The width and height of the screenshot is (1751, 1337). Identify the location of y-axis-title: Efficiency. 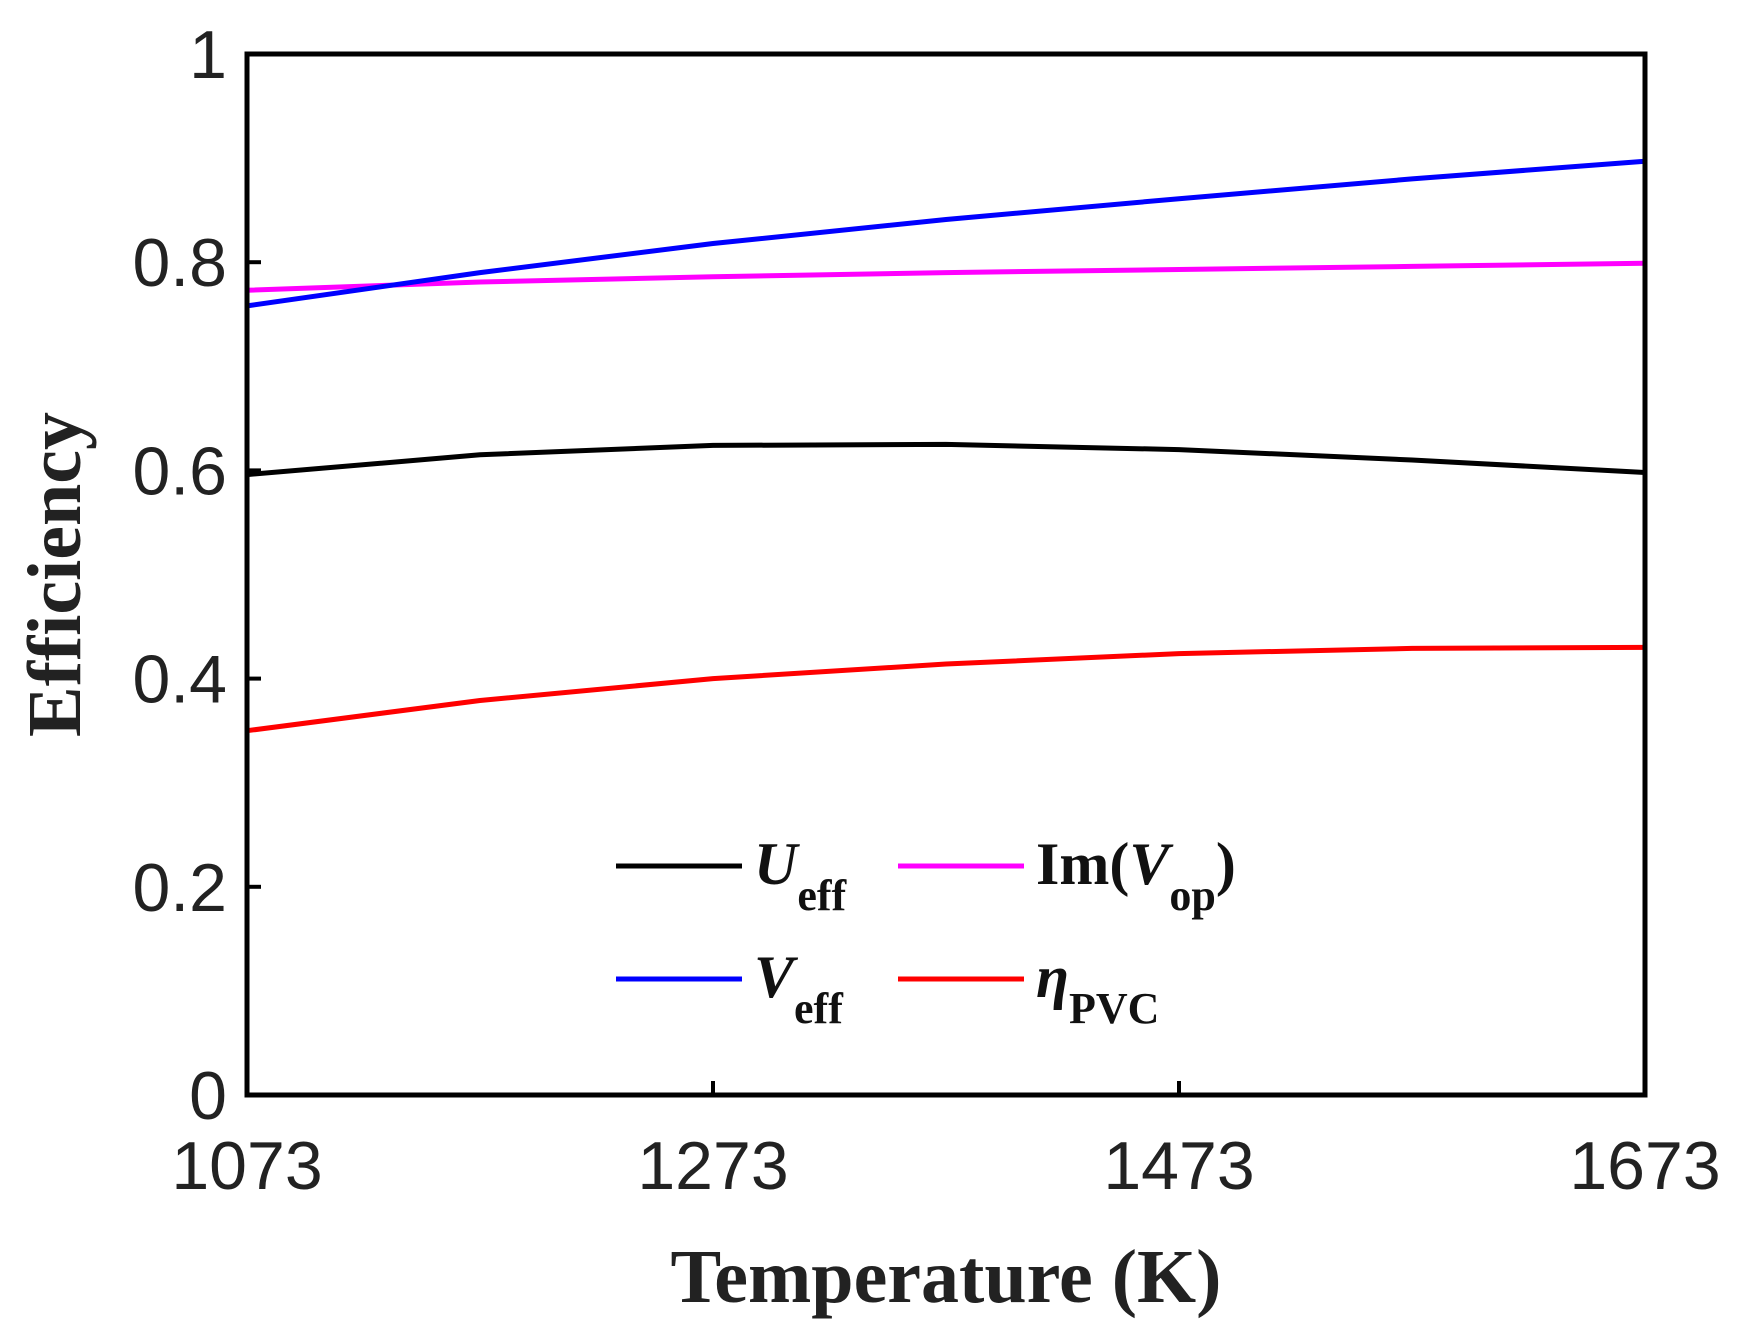
(55, 574).